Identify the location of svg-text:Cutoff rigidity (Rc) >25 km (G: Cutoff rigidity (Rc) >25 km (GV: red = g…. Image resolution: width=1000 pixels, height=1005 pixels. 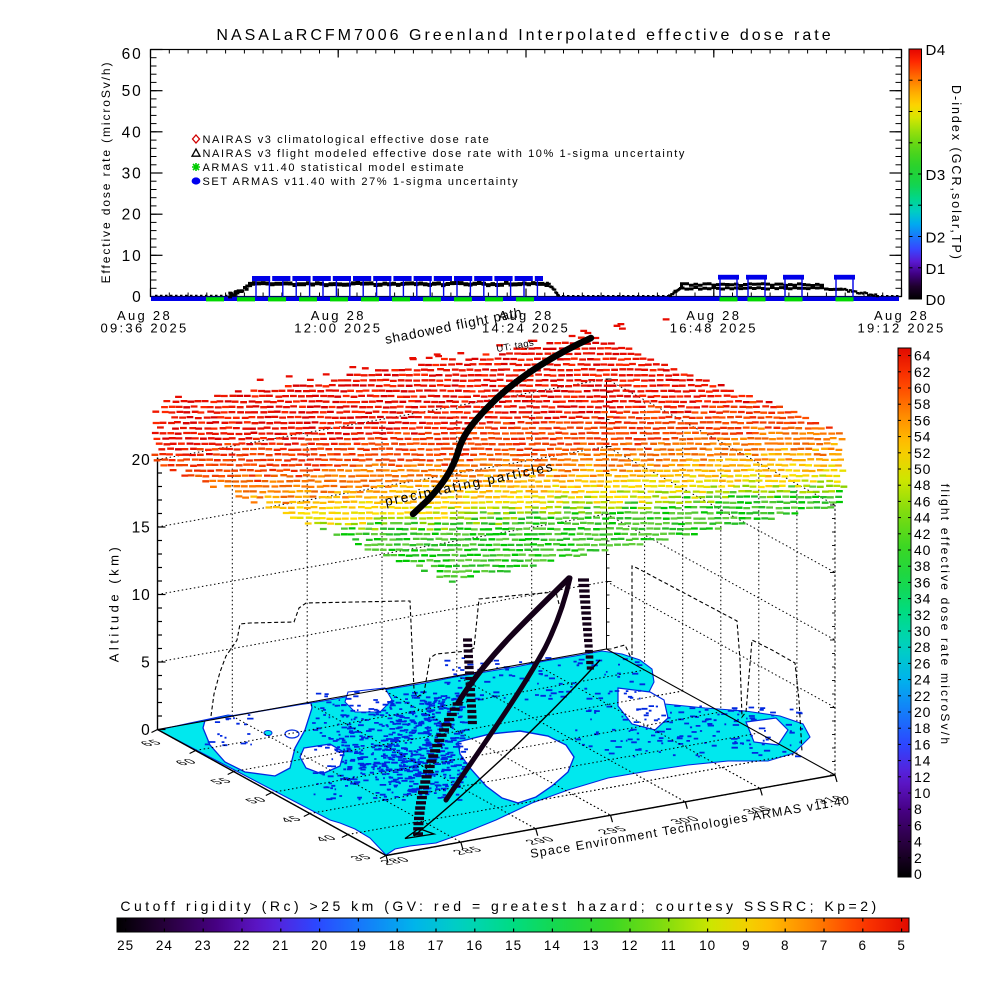
(499, 906).